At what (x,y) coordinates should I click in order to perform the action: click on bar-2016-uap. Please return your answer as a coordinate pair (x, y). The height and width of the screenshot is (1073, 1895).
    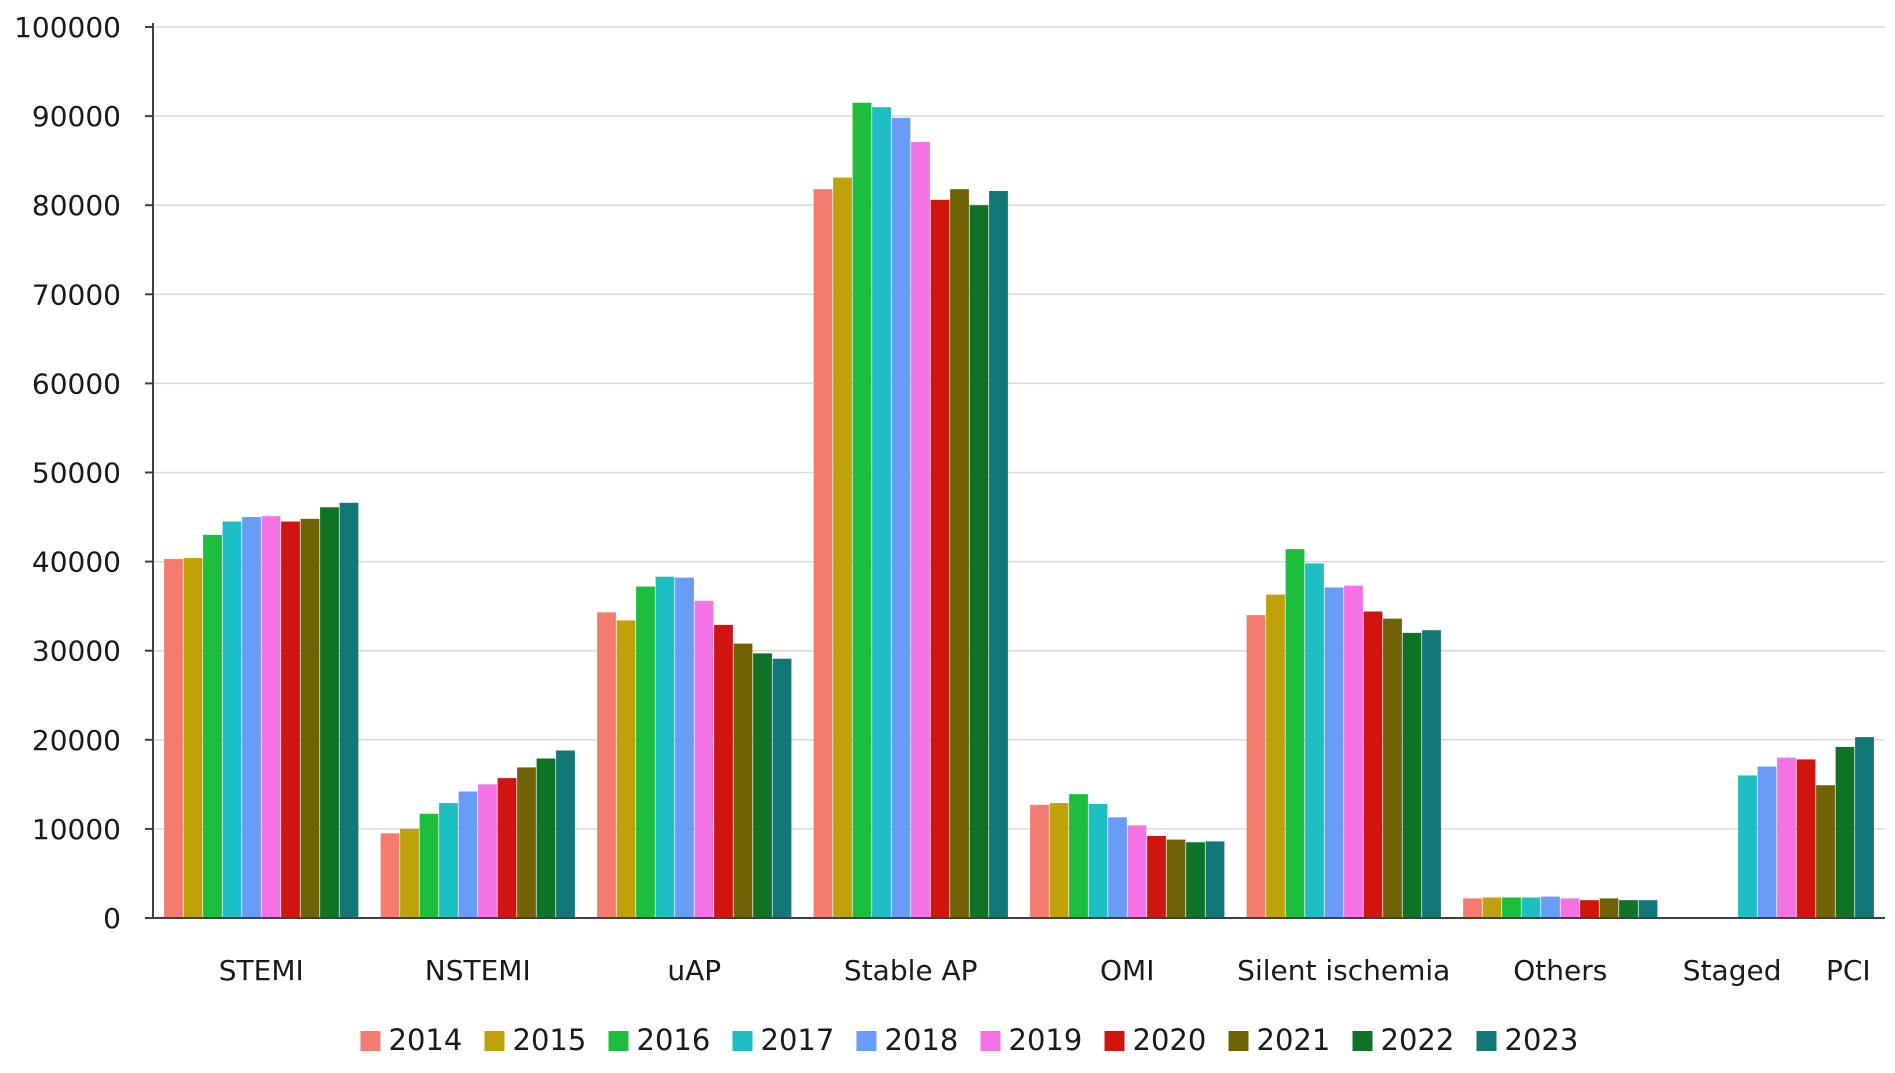
    Looking at the image, I should click on (645, 752).